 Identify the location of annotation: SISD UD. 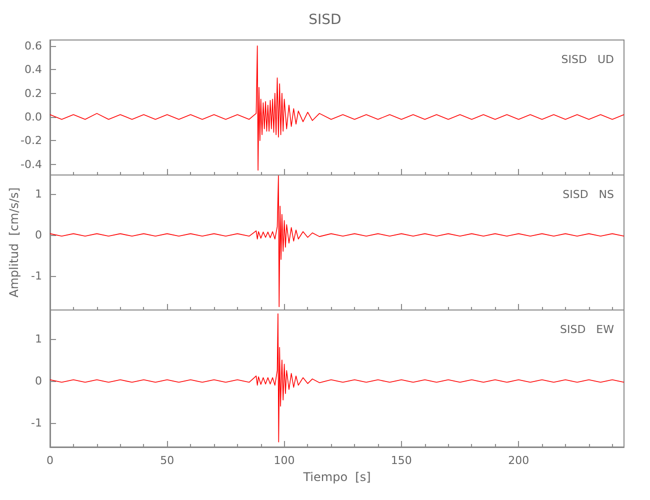
(587, 59).